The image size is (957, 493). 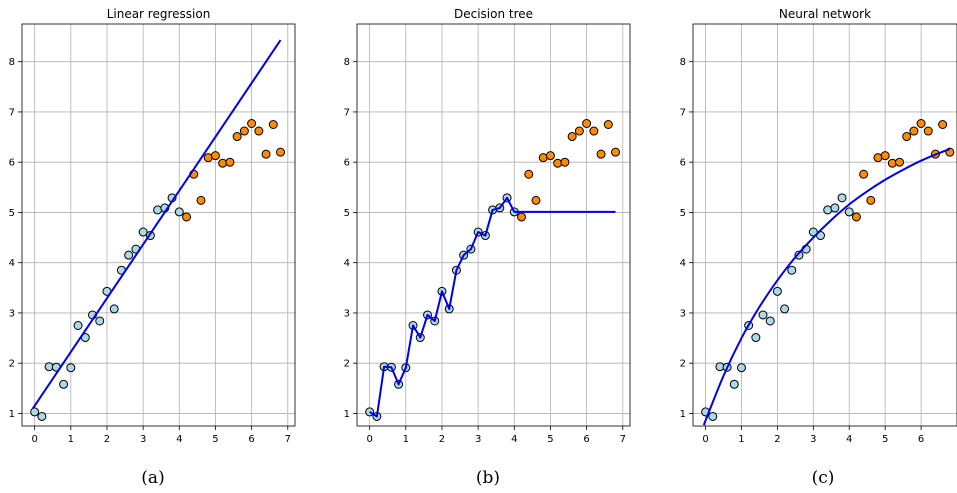 What do you see at coordinates (442, 439) in the screenshot?
I see `x-tick-label: 2` at bounding box center [442, 439].